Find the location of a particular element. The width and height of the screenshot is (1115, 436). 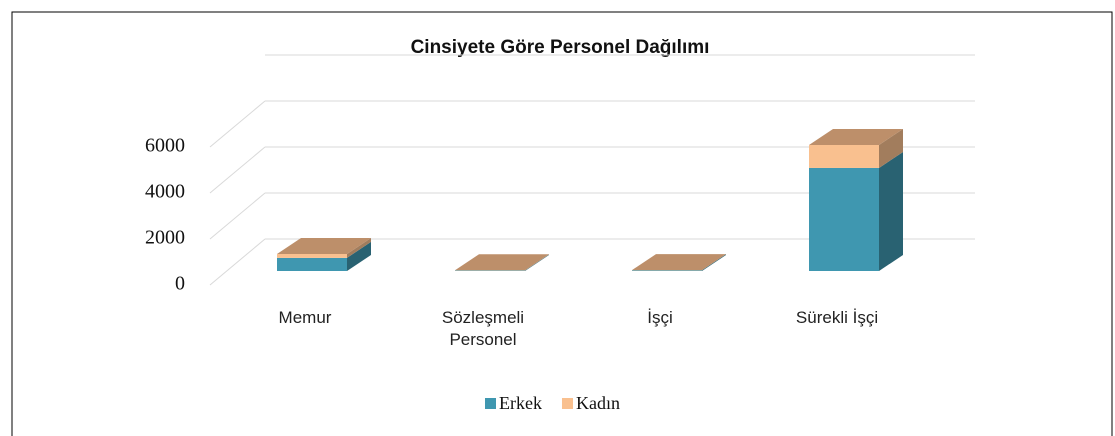

y-tick-label: 4000 is located at coordinates (165, 192).